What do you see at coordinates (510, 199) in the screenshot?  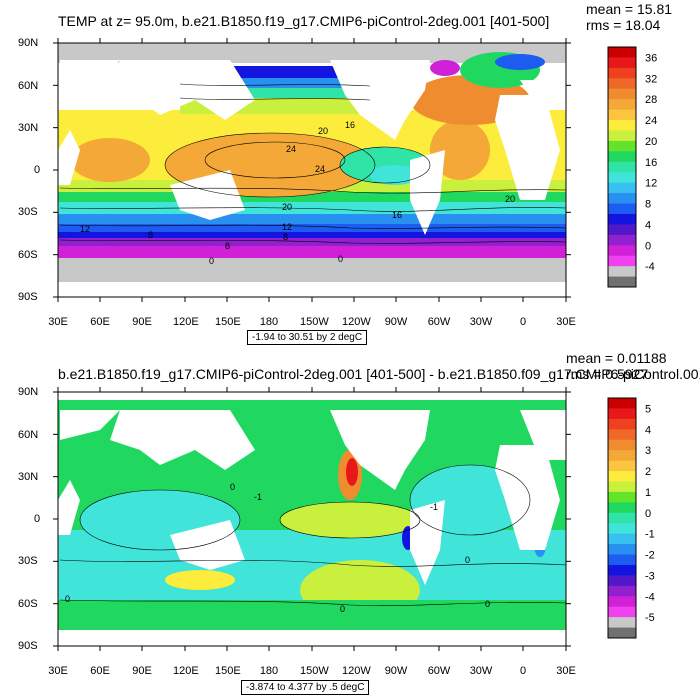 I see `contour-label: 20` at bounding box center [510, 199].